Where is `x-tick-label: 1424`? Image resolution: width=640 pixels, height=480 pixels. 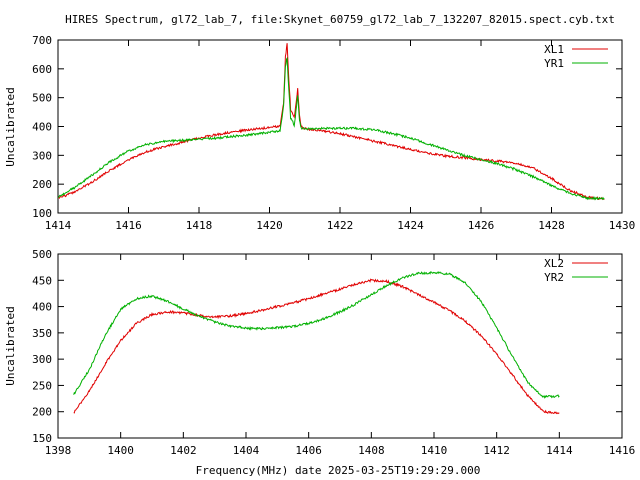 x-tick-label: 1424 is located at coordinates (410, 225).